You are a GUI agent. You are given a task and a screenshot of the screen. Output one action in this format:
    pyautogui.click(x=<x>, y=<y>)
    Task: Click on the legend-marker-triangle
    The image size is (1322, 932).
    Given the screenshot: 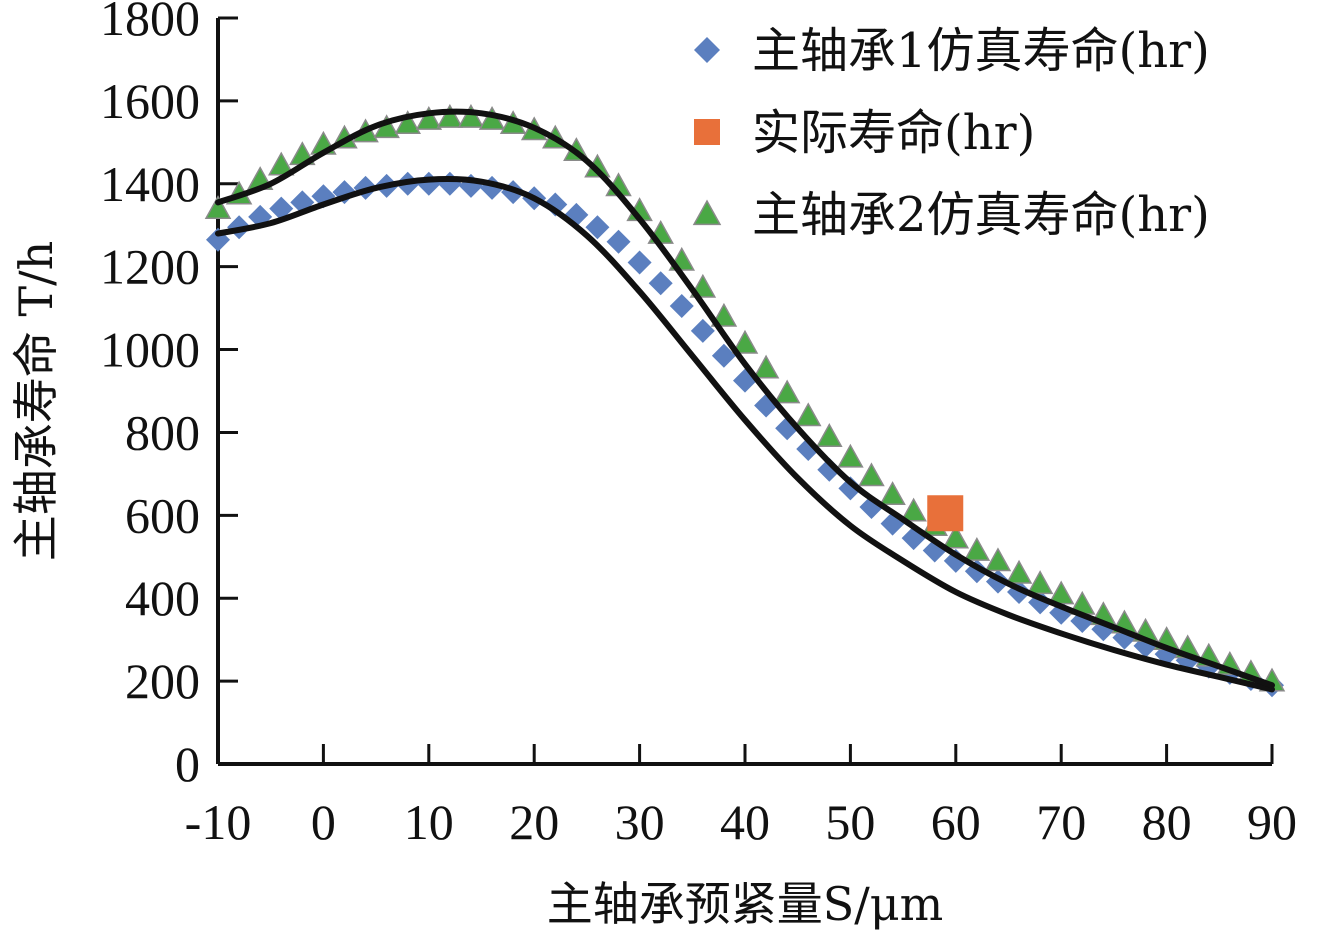 What is the action you would take?
    pyautogui.click(x=707, y=212)
    